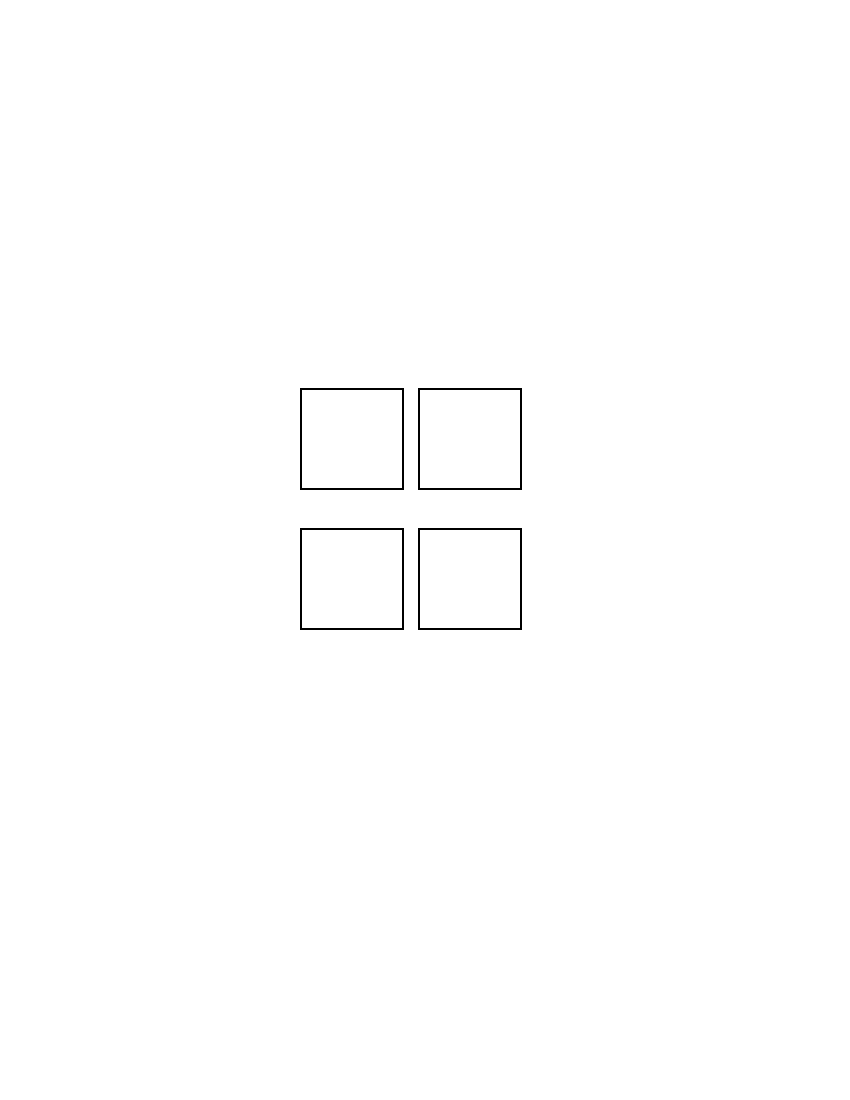 This screenshot has width=850, height=1100. Describe the element at coordinates (407, 249) in the screenshot. I see `seismogram-canvas` at that location.